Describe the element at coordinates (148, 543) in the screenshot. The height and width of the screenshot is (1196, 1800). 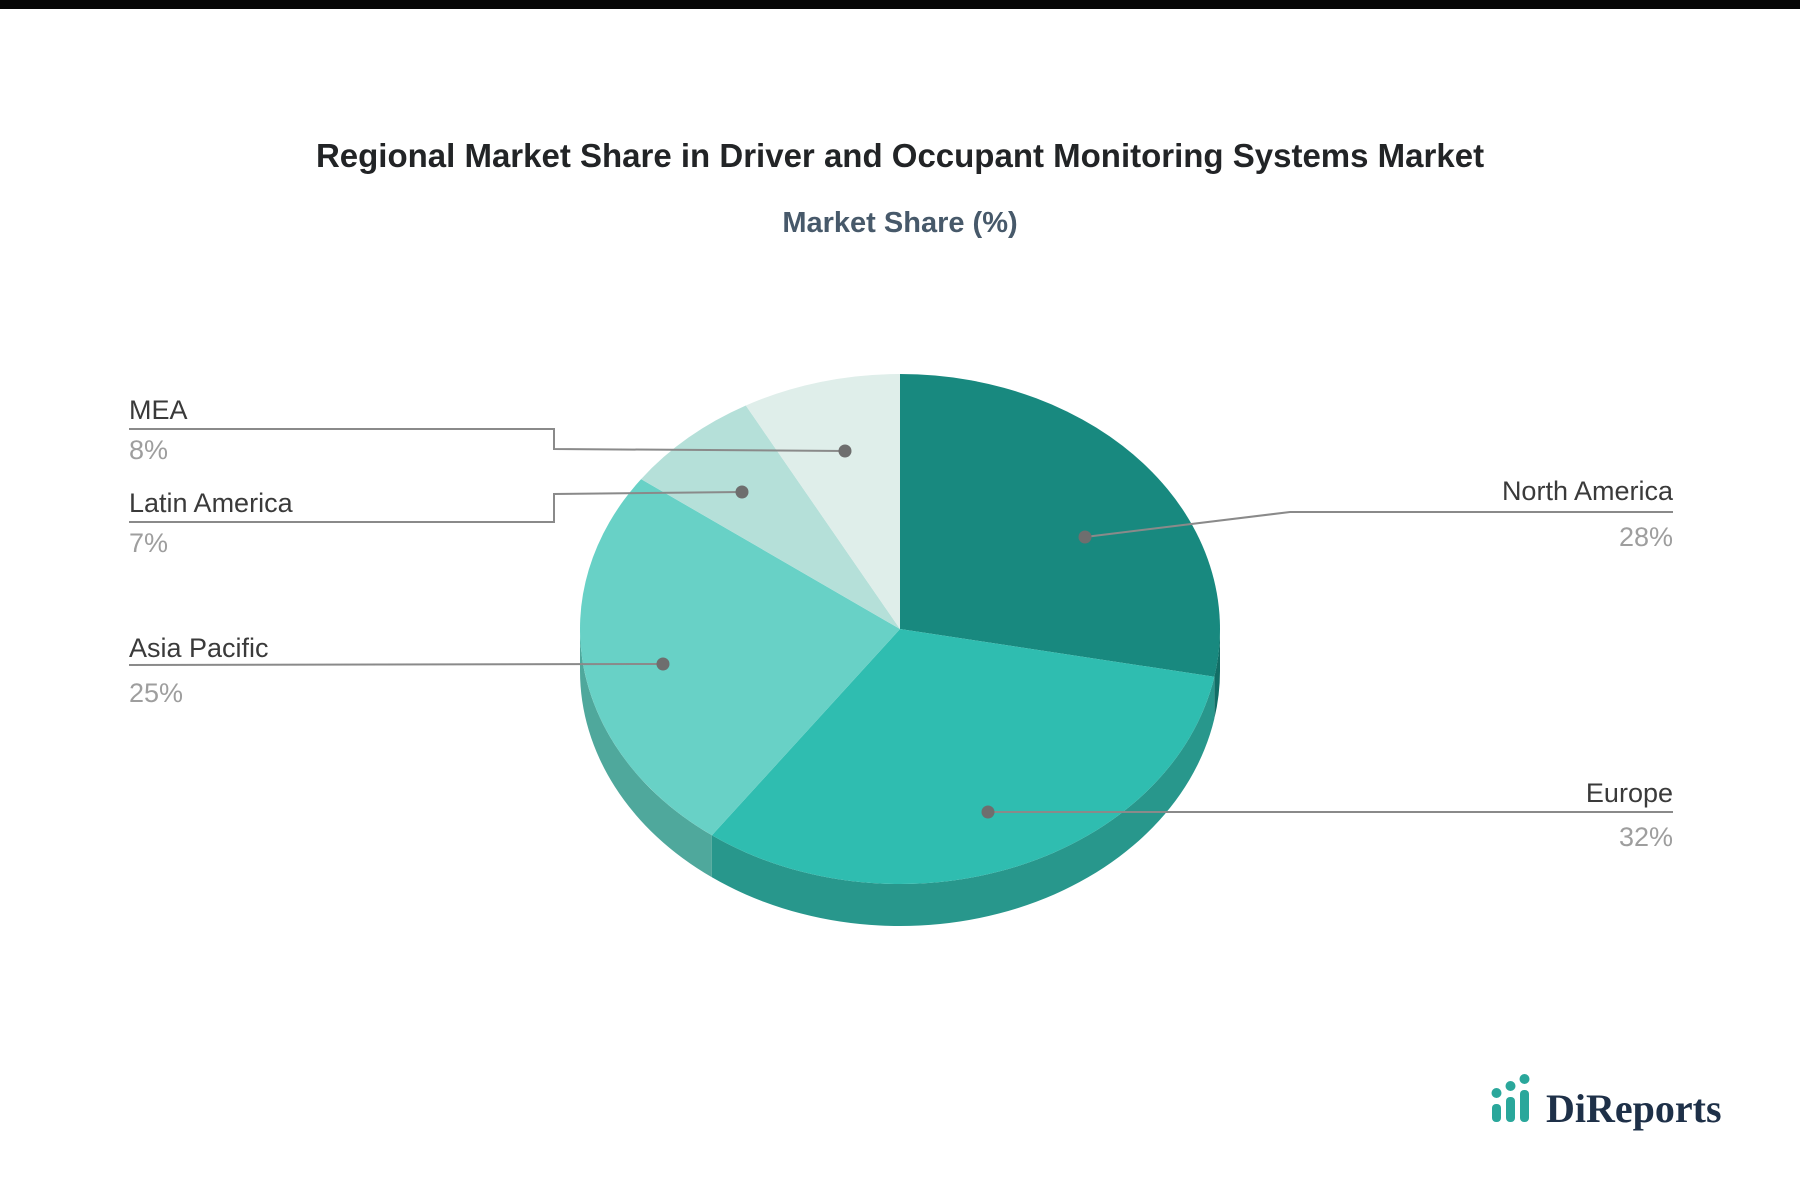
I see `value-latin-america: 7%` at that location.